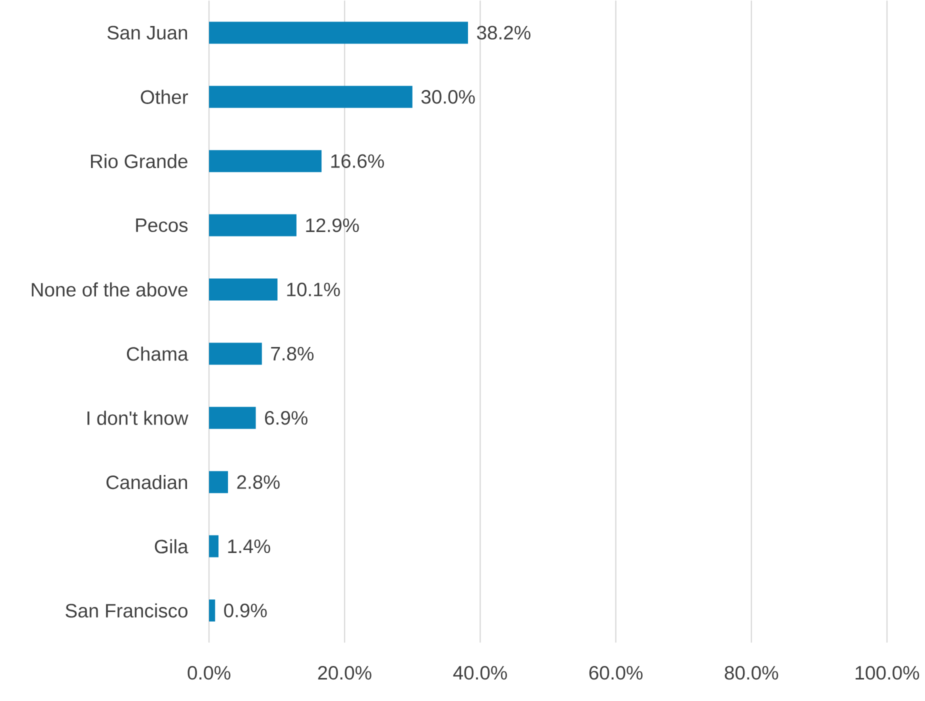 This screenshot has width=925, height=701. Describe the element at coordinates (127, 611) in the screenshot. I see `y-tick-label: San Francisco` at that location.